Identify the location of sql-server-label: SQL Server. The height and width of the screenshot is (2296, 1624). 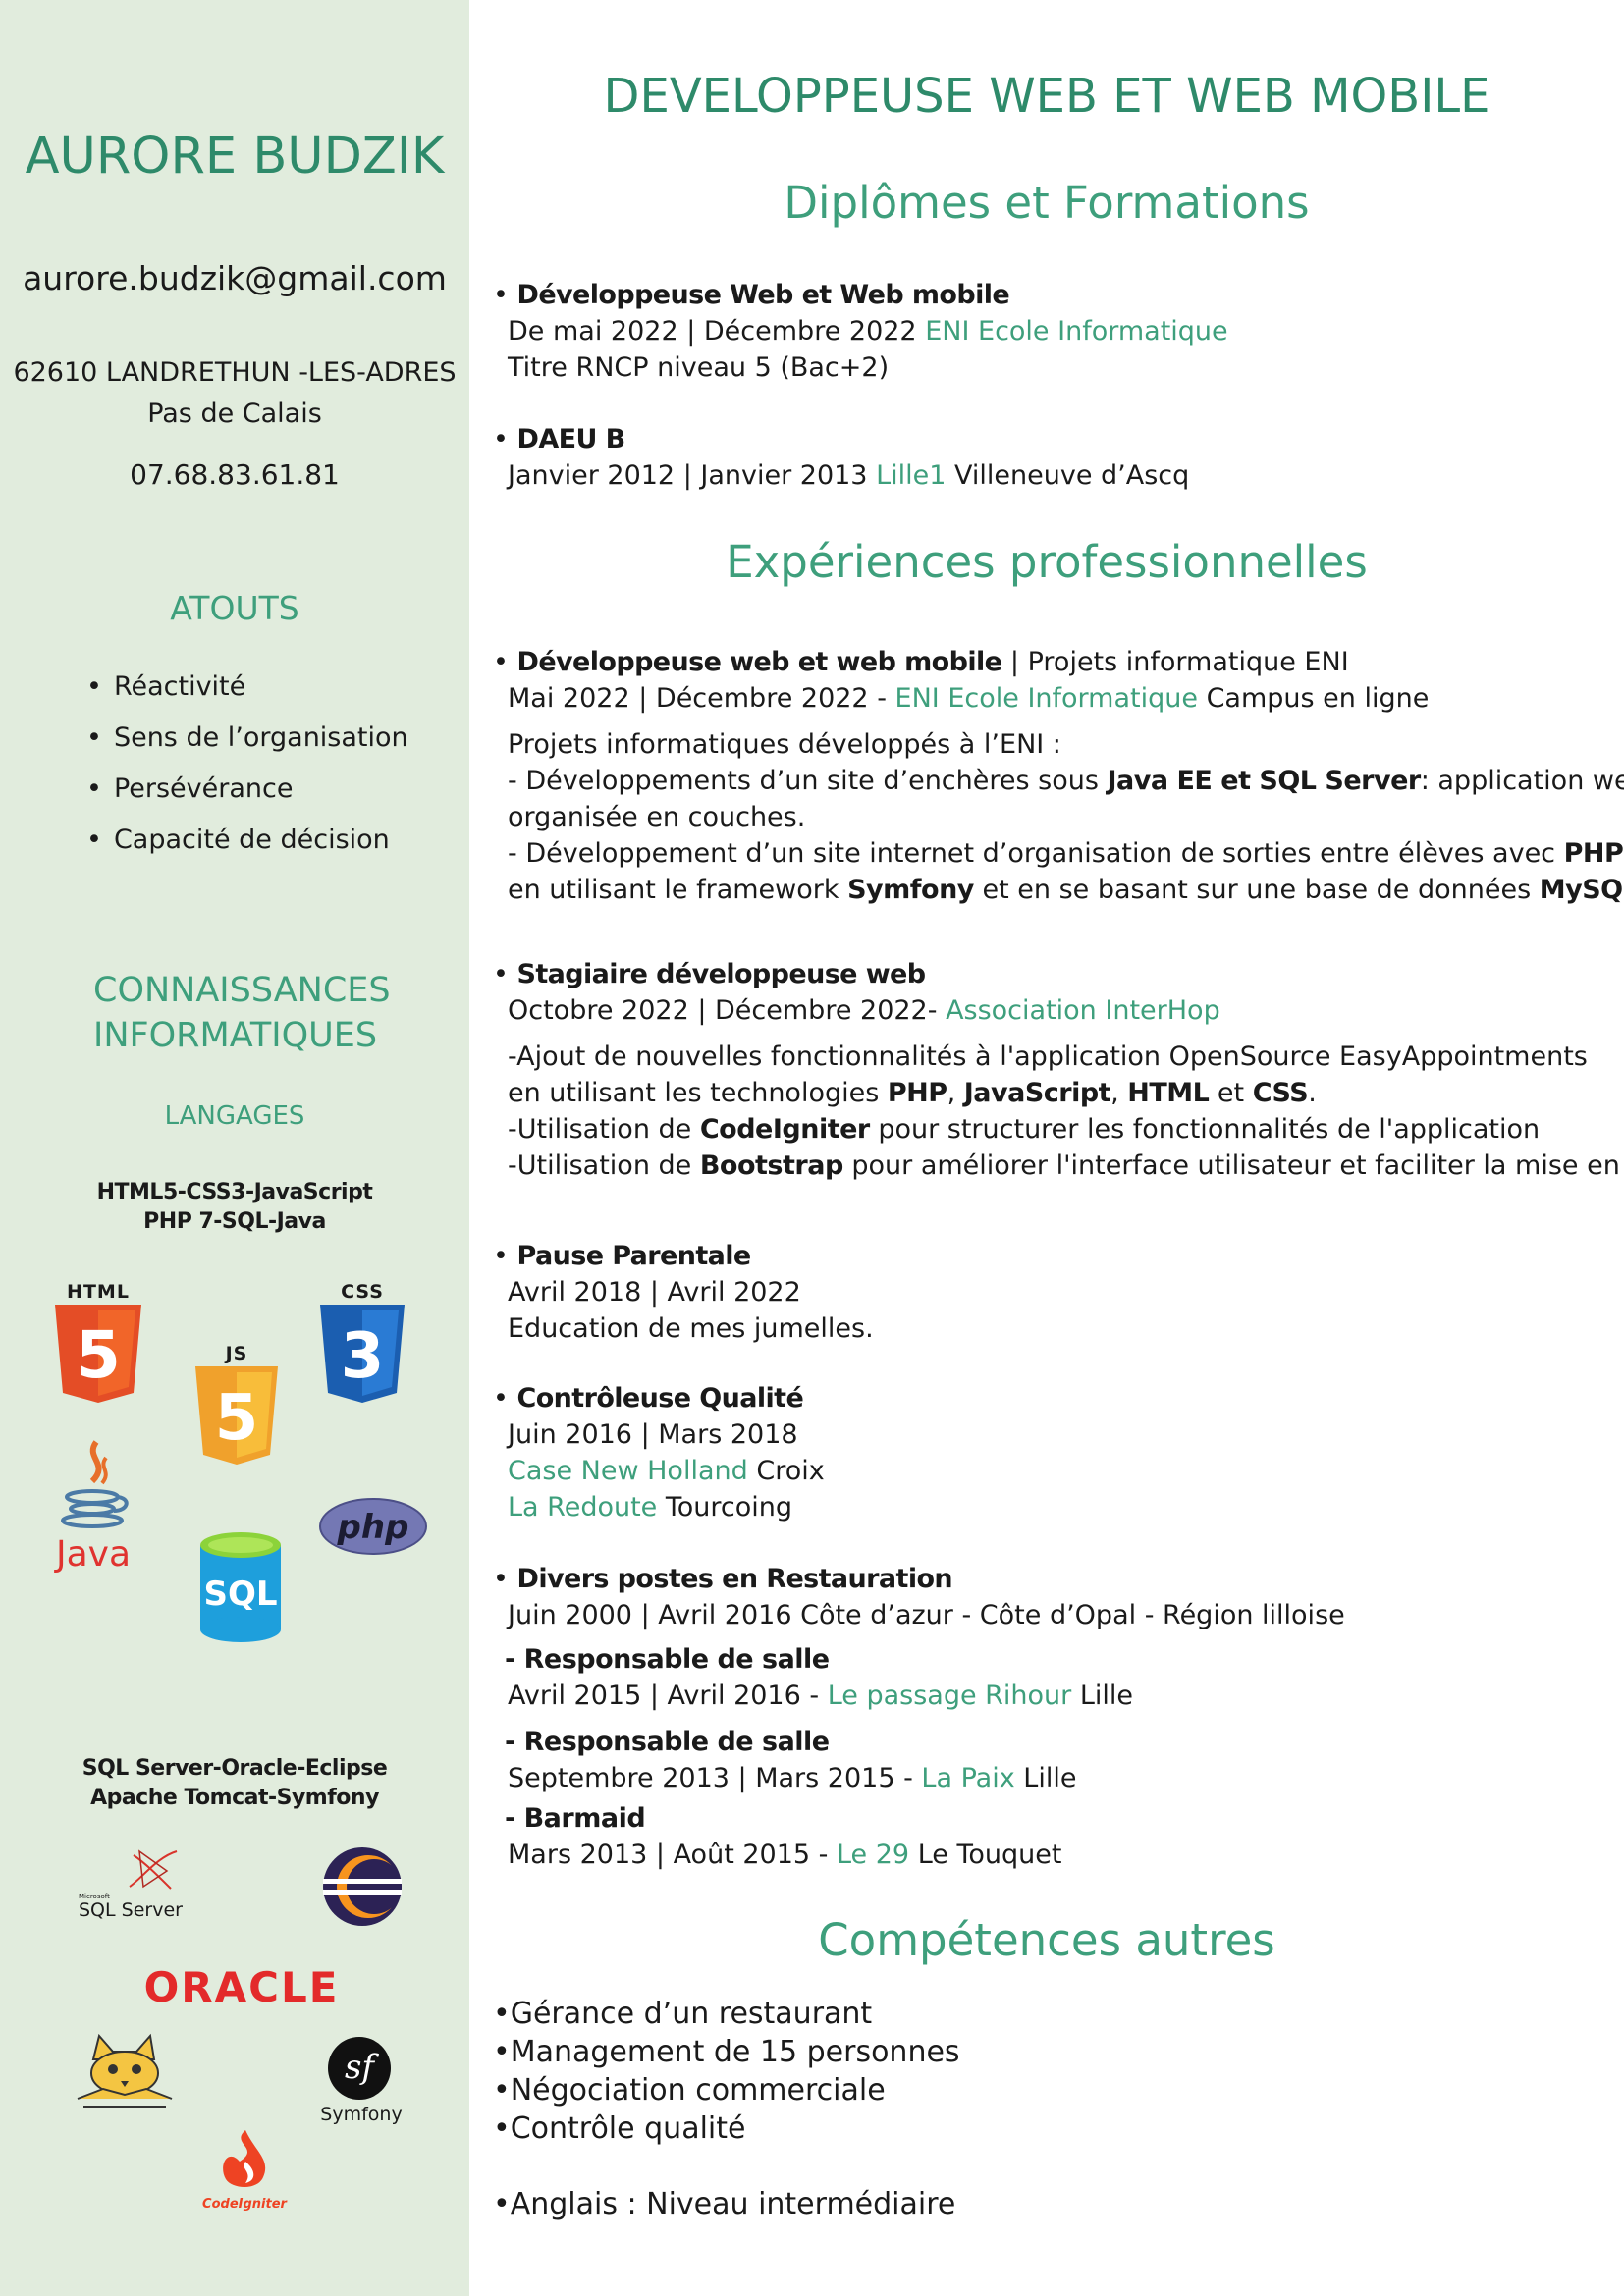
(131, 1910).